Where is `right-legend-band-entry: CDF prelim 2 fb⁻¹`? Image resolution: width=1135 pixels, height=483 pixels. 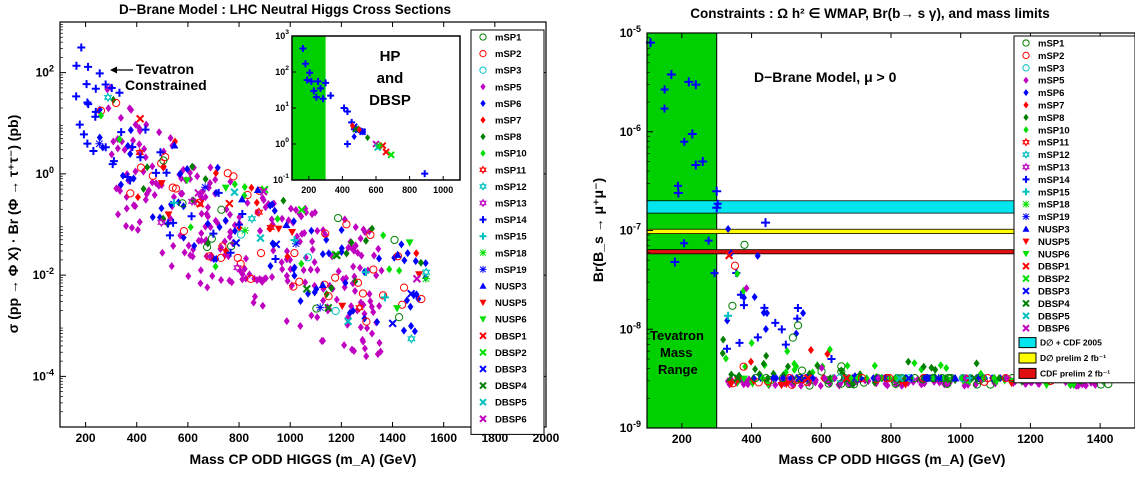 right-legend-band-entry: CDF prelim 2 fb⁻¹ is located at coordinates (1075, 373).